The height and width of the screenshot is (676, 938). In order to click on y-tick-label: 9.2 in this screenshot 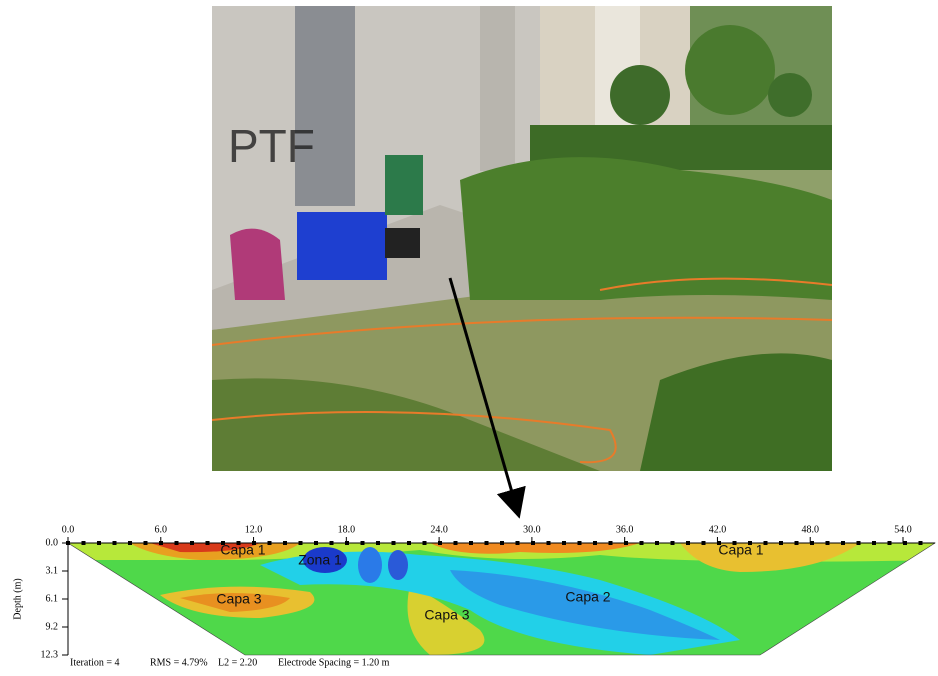, I will do `click(52, 626)`.